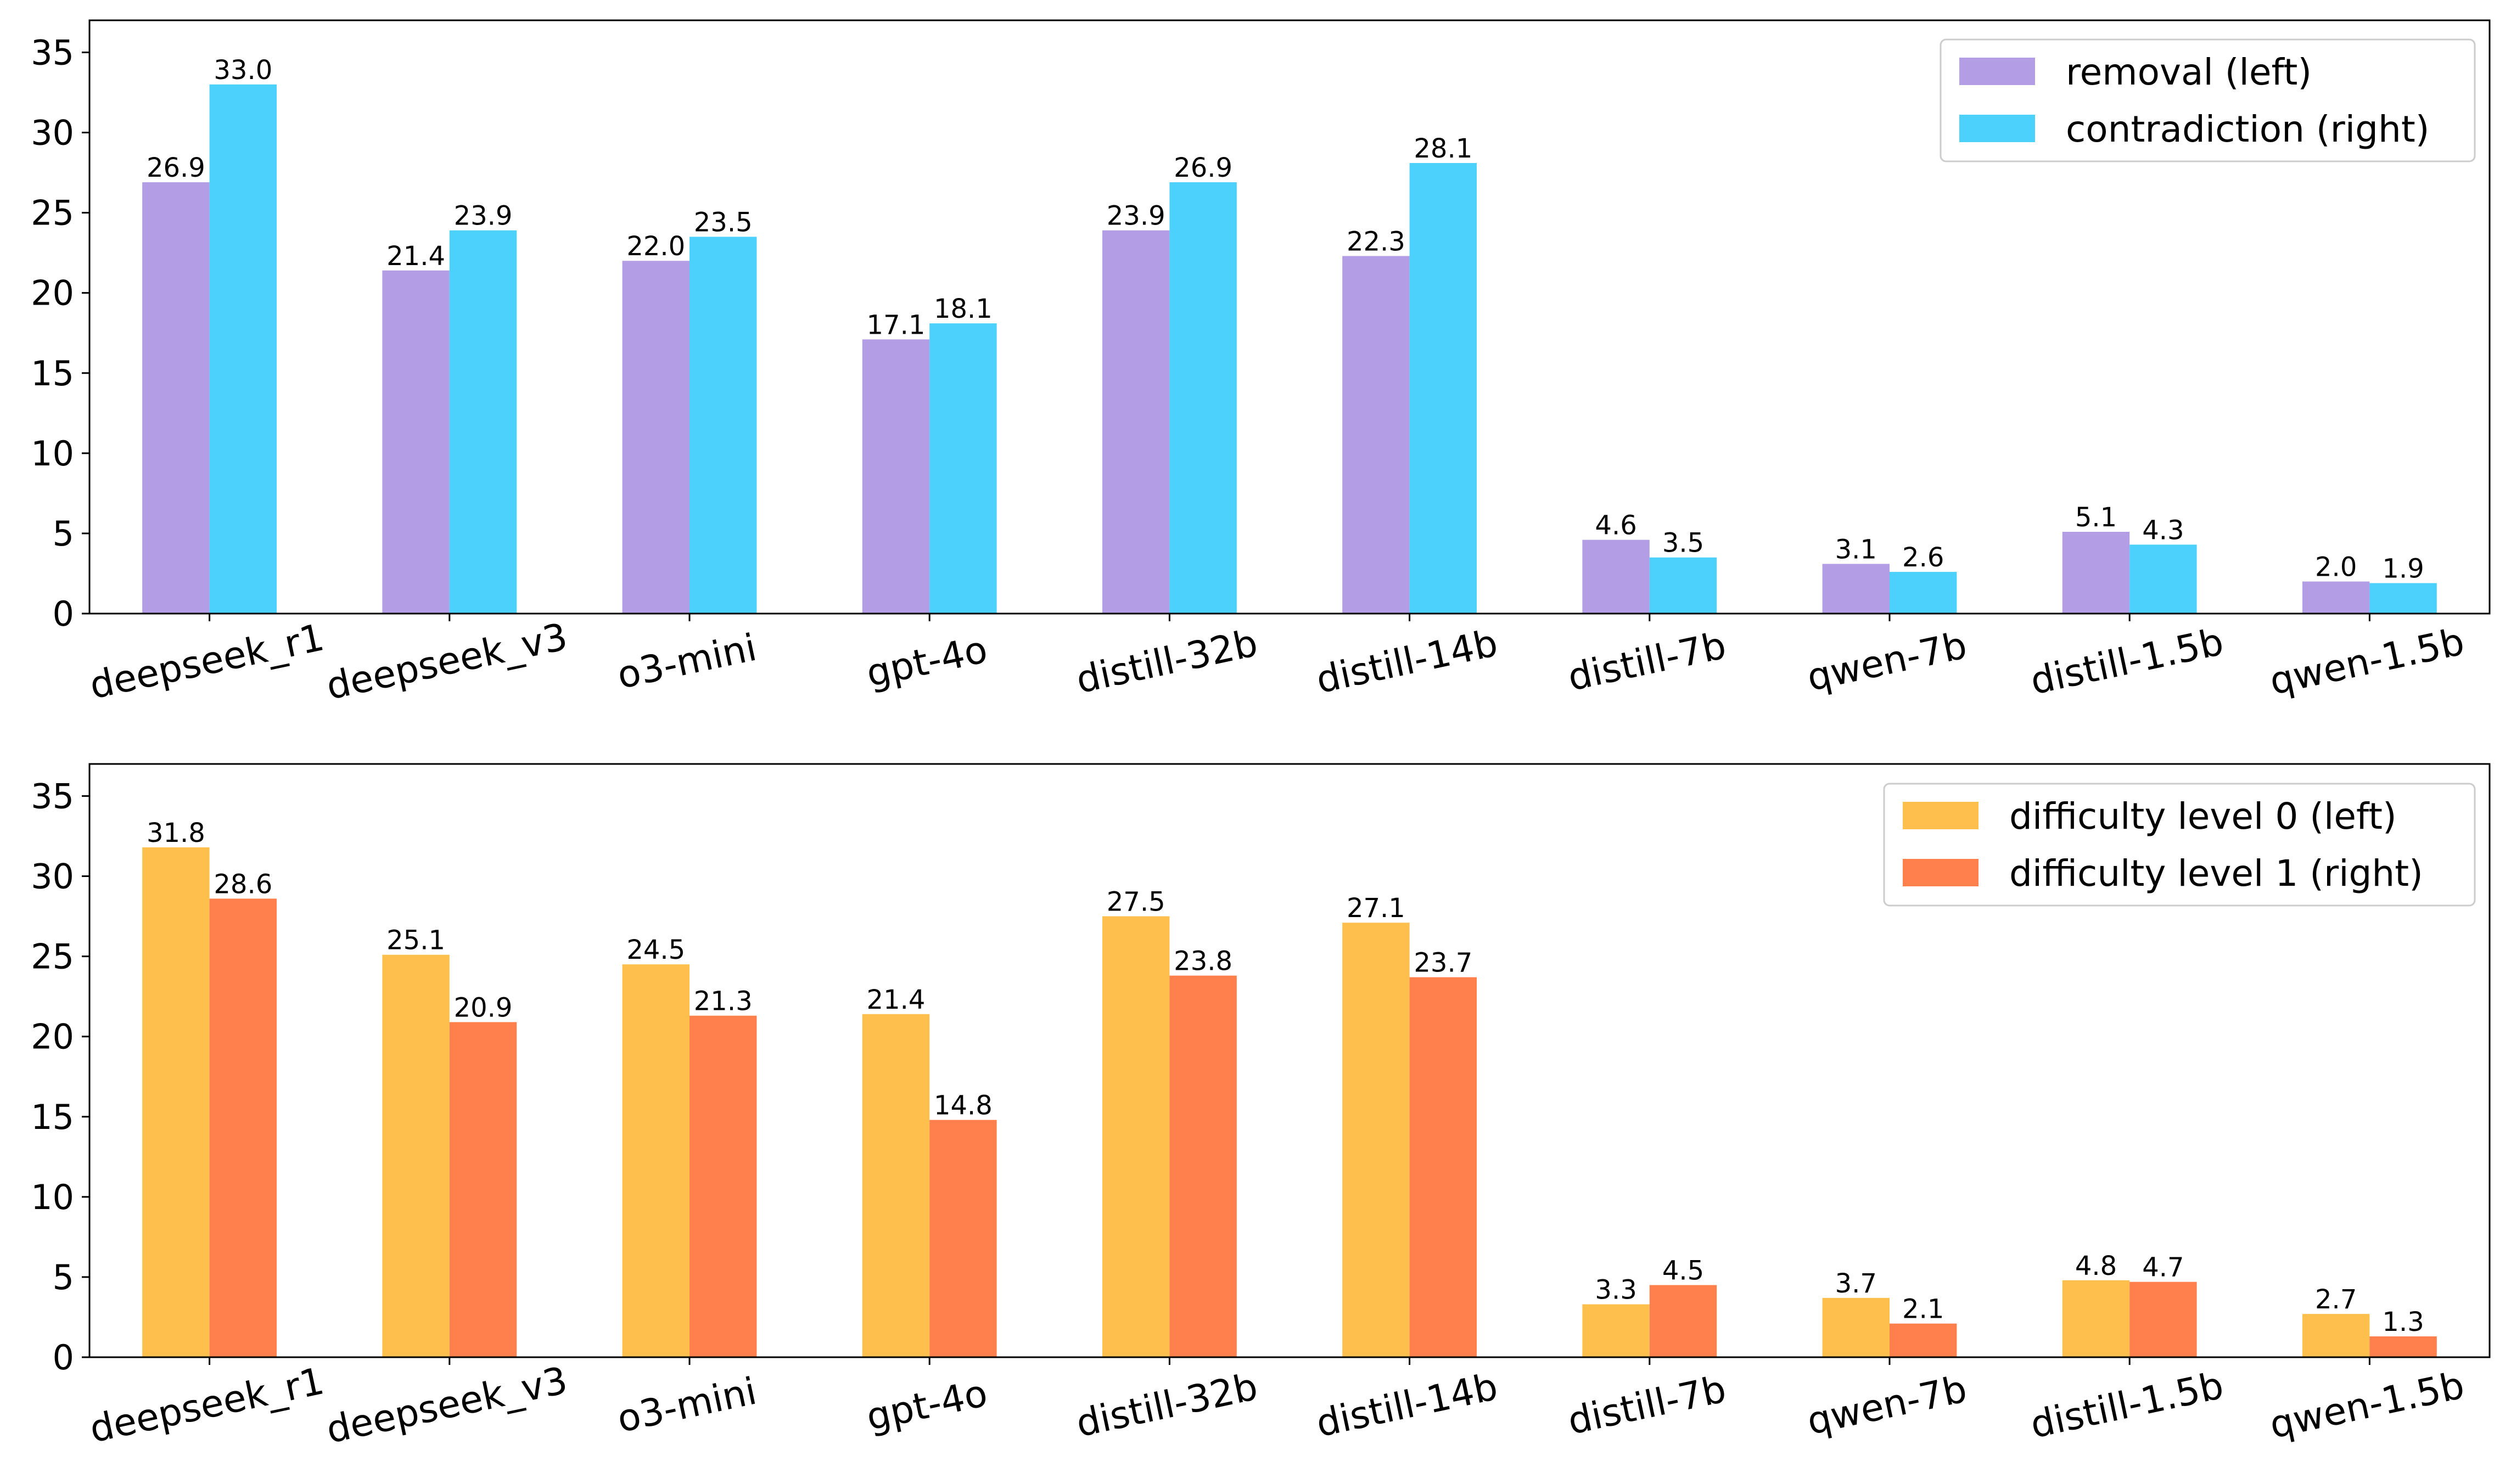 This screenshot has height=1484, width=2511. Describe the element at coordinates (2216, 873) in the screenshot. I see `legend-entry-label: difficulty level 1 (right)` at that location.